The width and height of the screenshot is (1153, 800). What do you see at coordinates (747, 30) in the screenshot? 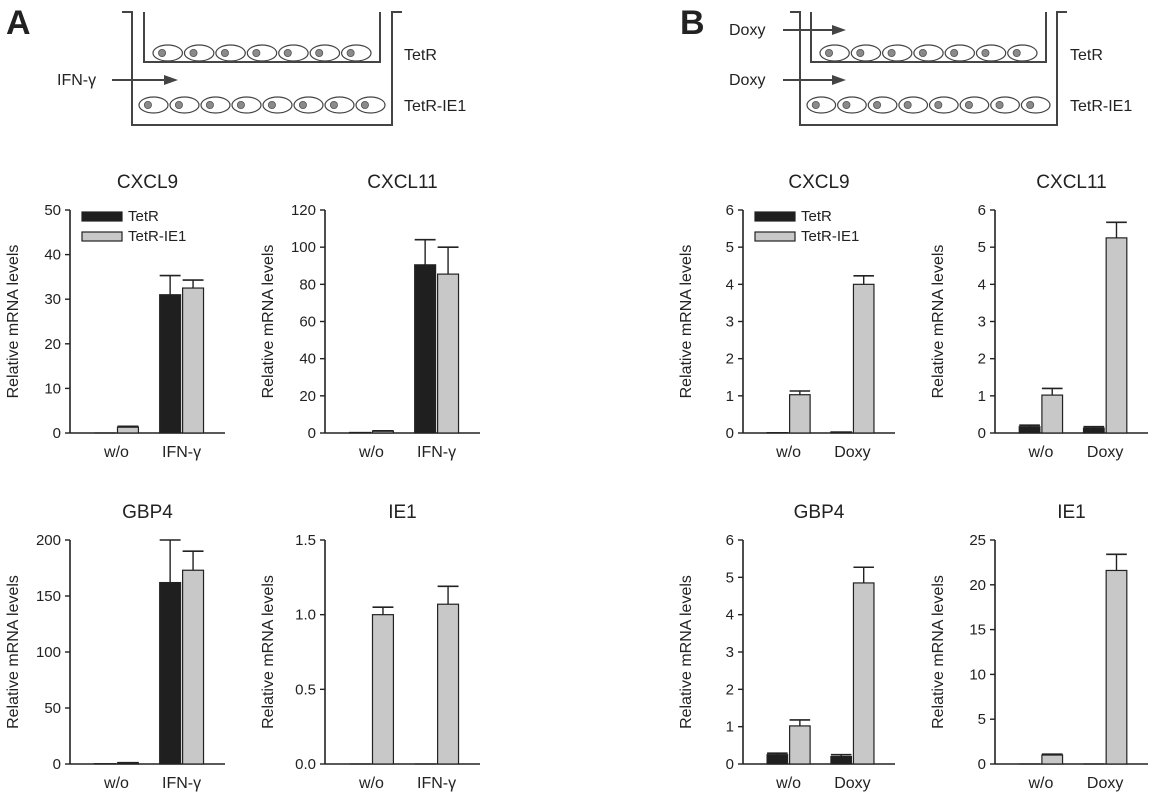
I see `diagram-b-arrow-label-top: Doxy` at bounding box center [747, 30].